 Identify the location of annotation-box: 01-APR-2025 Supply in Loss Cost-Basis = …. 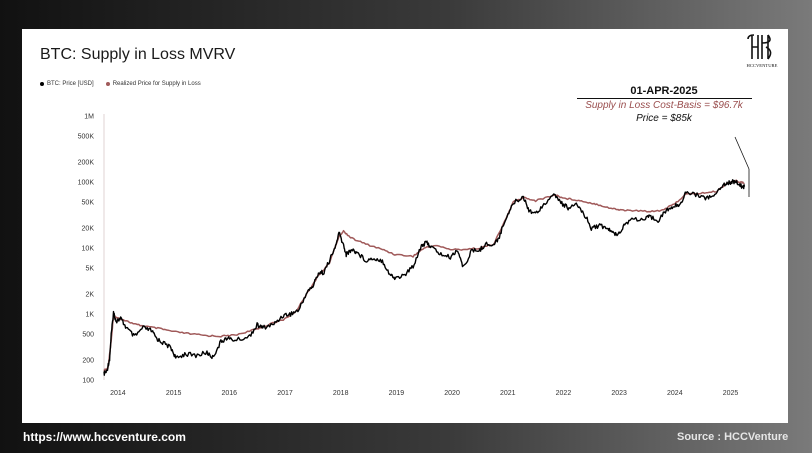
(664, 104).